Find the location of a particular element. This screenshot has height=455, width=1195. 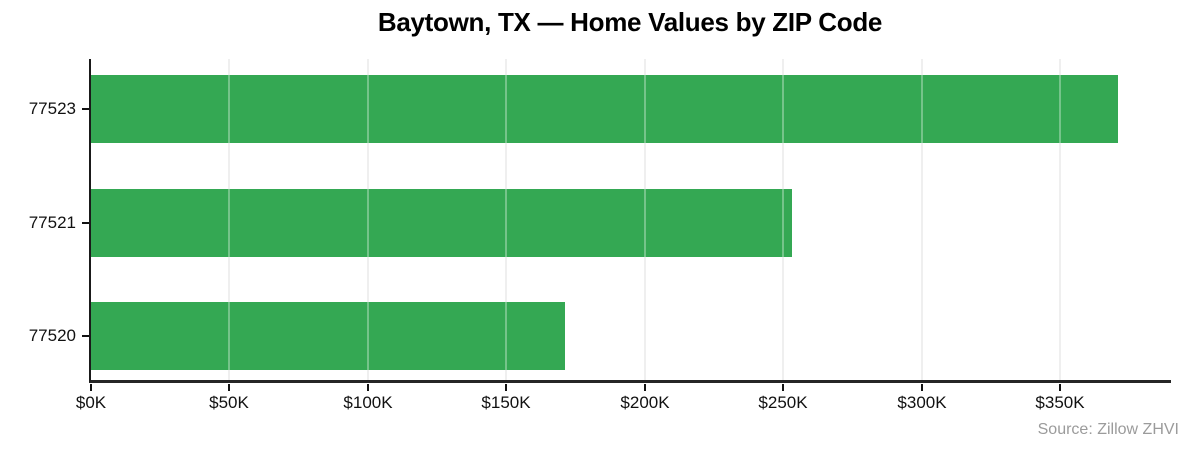

x-tick-label: $200K is located at coordinates (645, 402).